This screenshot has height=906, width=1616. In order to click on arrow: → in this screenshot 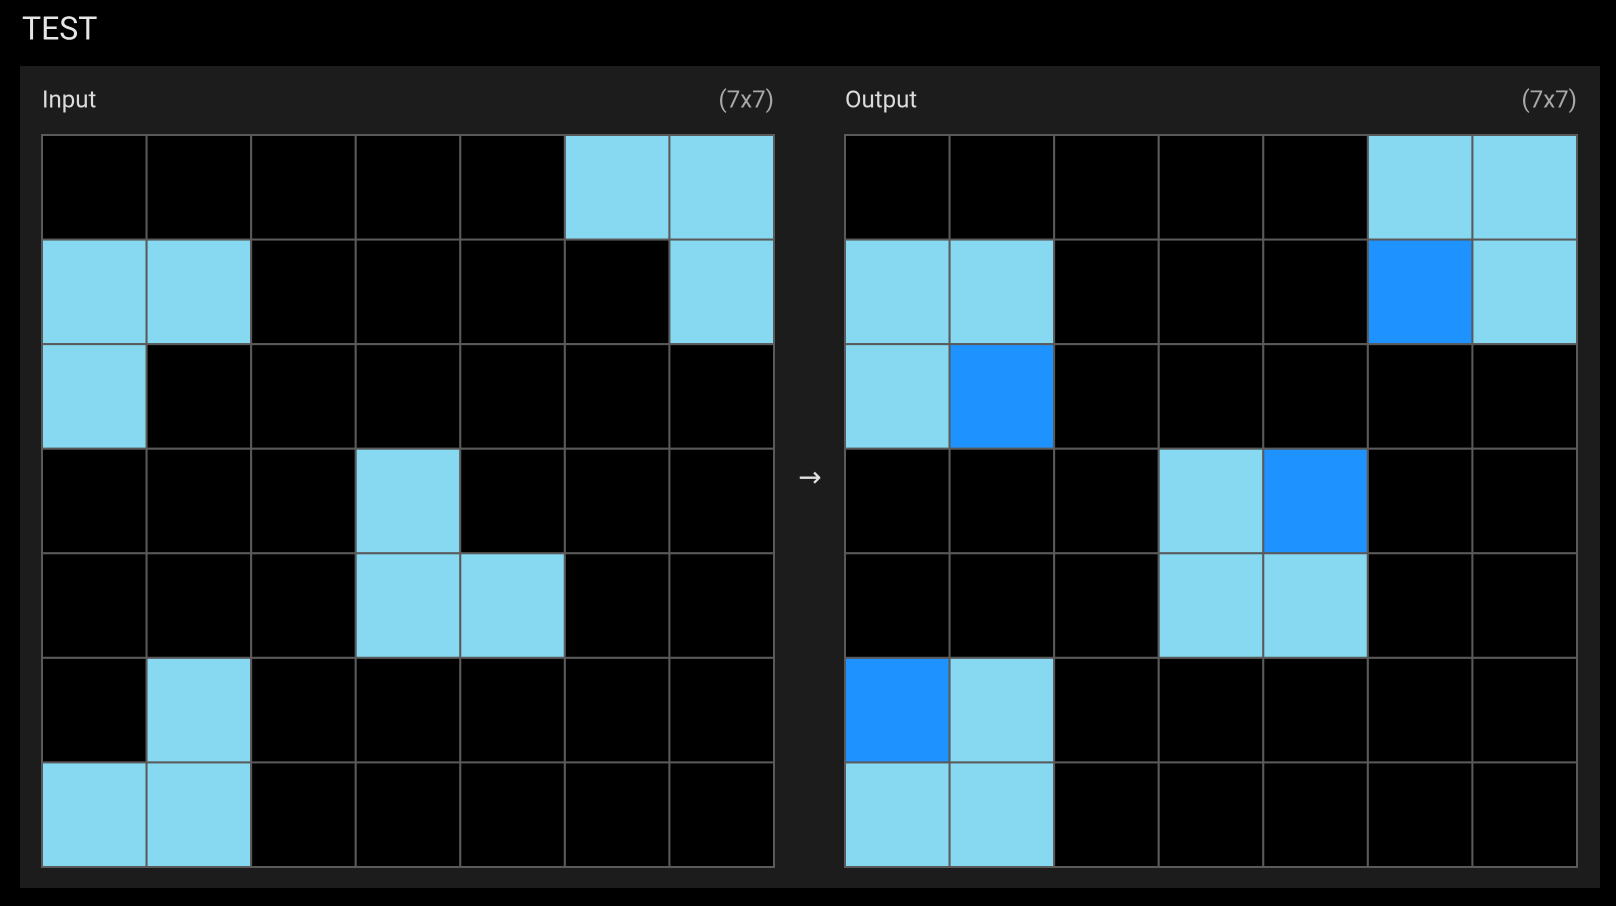, I will do `click(809, 476)`.